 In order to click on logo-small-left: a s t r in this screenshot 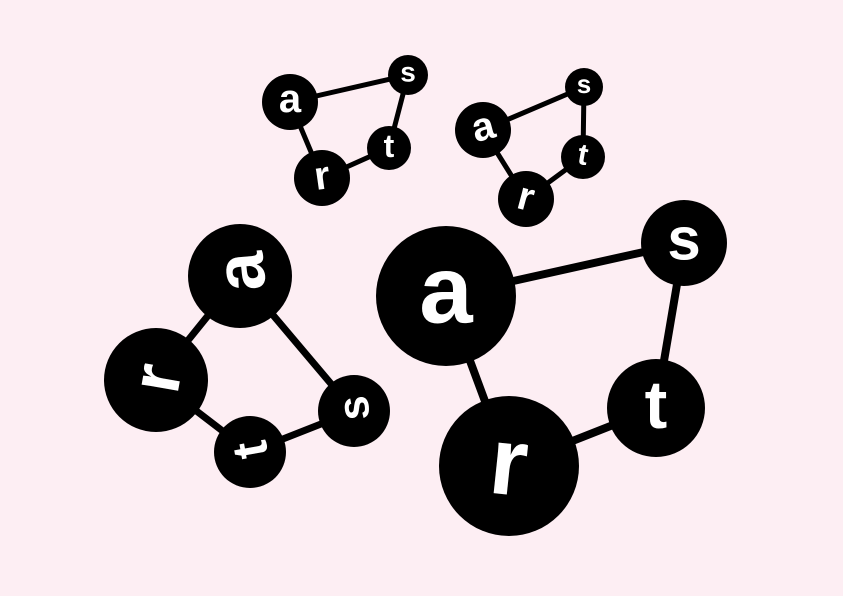, I will do `click(345, 130)`.